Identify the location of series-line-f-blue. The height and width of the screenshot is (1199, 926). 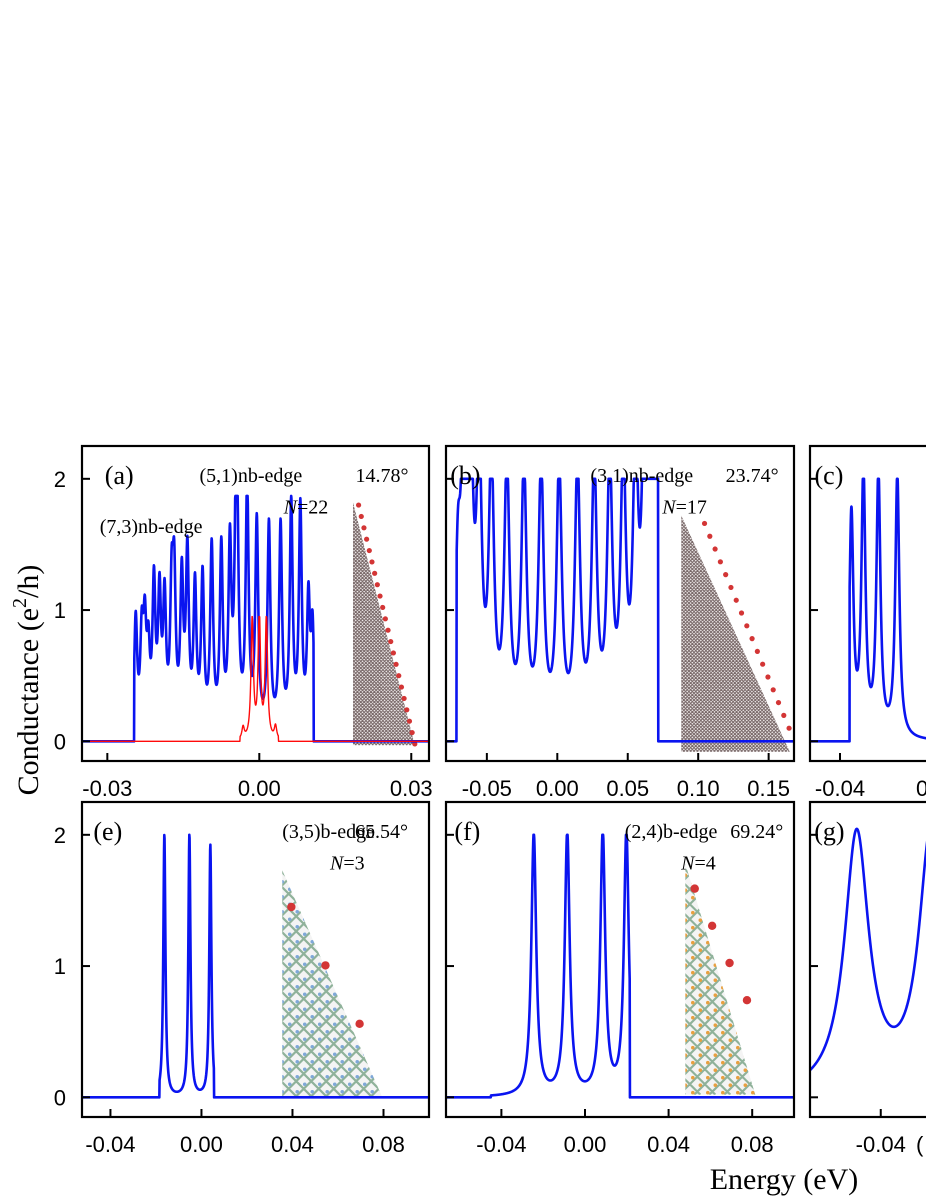
(620, 966).